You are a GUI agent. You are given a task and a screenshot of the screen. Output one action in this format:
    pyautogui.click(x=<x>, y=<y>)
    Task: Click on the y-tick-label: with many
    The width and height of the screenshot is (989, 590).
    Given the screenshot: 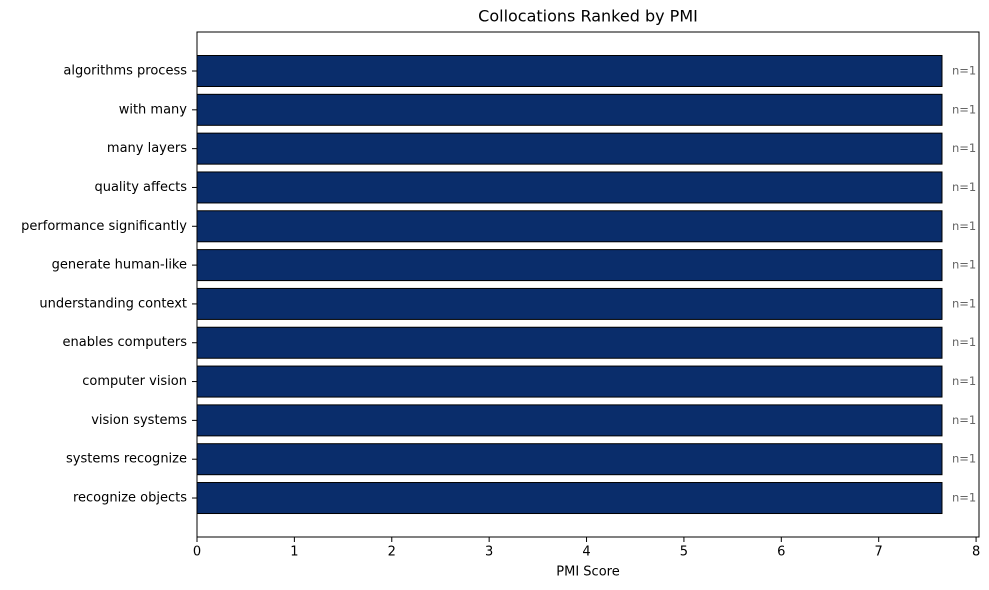 What is the action you would take?
    pyautogui.click(x=153, y=109)
    